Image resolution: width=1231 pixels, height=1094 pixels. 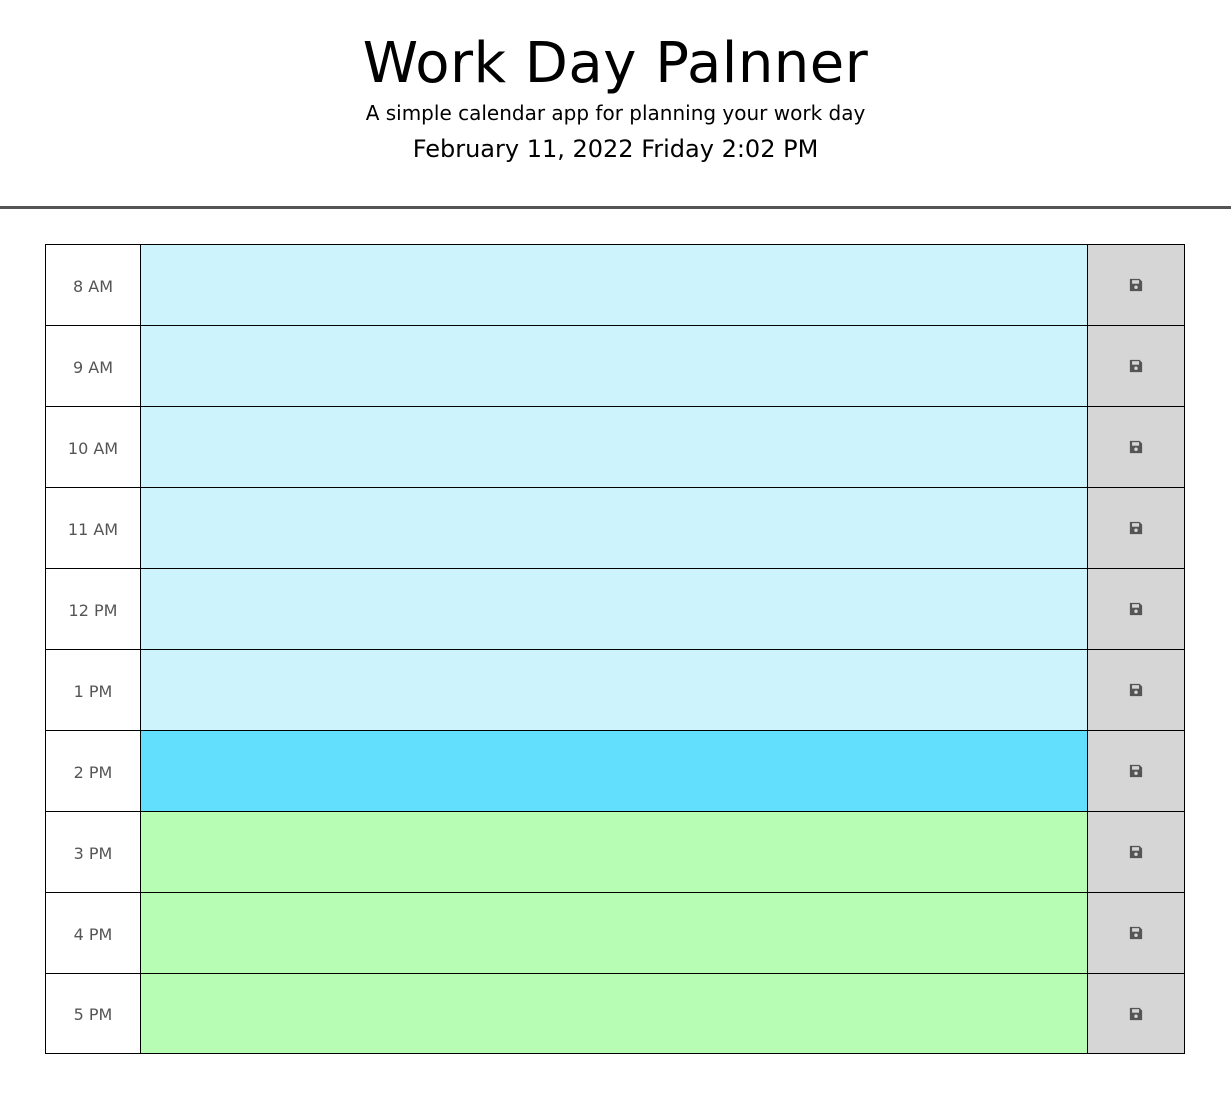 I want to click on time-block-row: 4 PM, so click(x=615, y=932).